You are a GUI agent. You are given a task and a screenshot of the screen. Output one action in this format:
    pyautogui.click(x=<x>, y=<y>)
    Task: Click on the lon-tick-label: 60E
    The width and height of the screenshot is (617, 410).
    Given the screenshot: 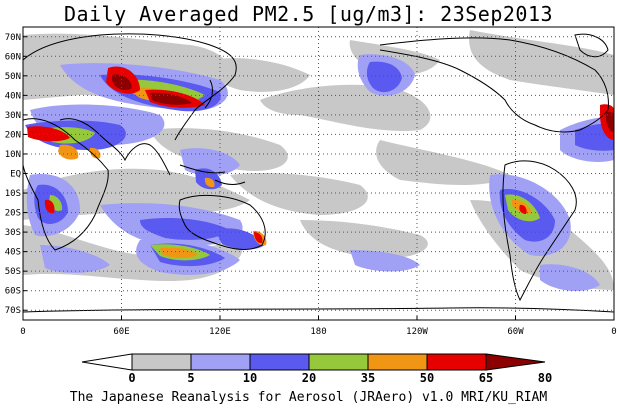 What is the action you would take?
    pyautogui.click(x=121, y=332)
    